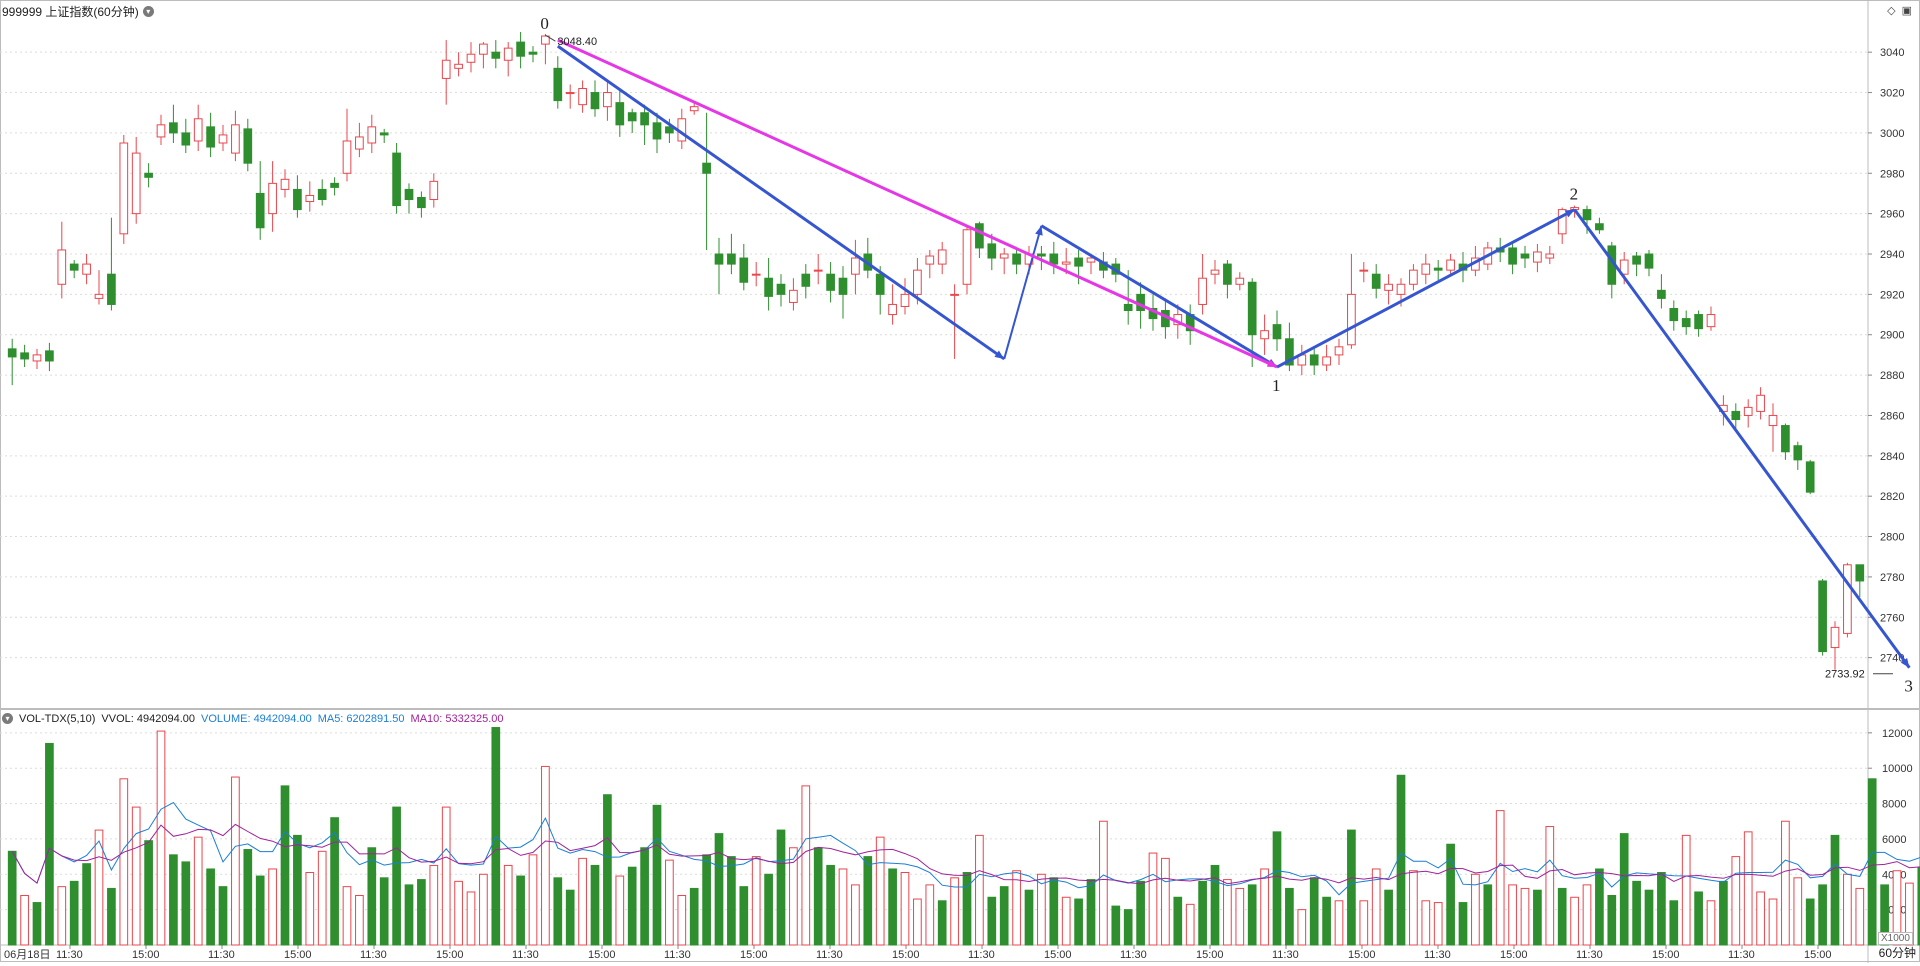  Describe the element at coordinates (457, 718) in the screenshot. I see `ma10-value: MA10: 5332325.00` at that location.